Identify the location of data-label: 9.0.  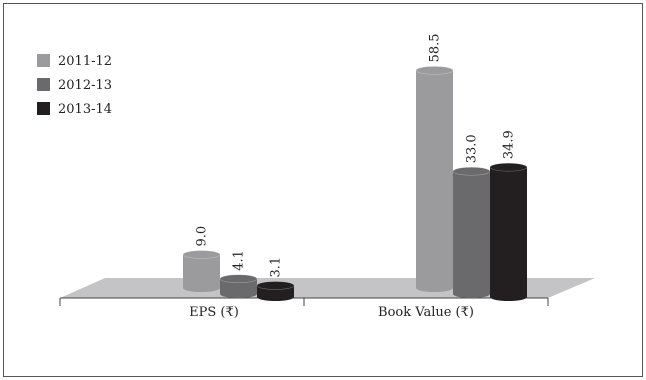
(202, 236).